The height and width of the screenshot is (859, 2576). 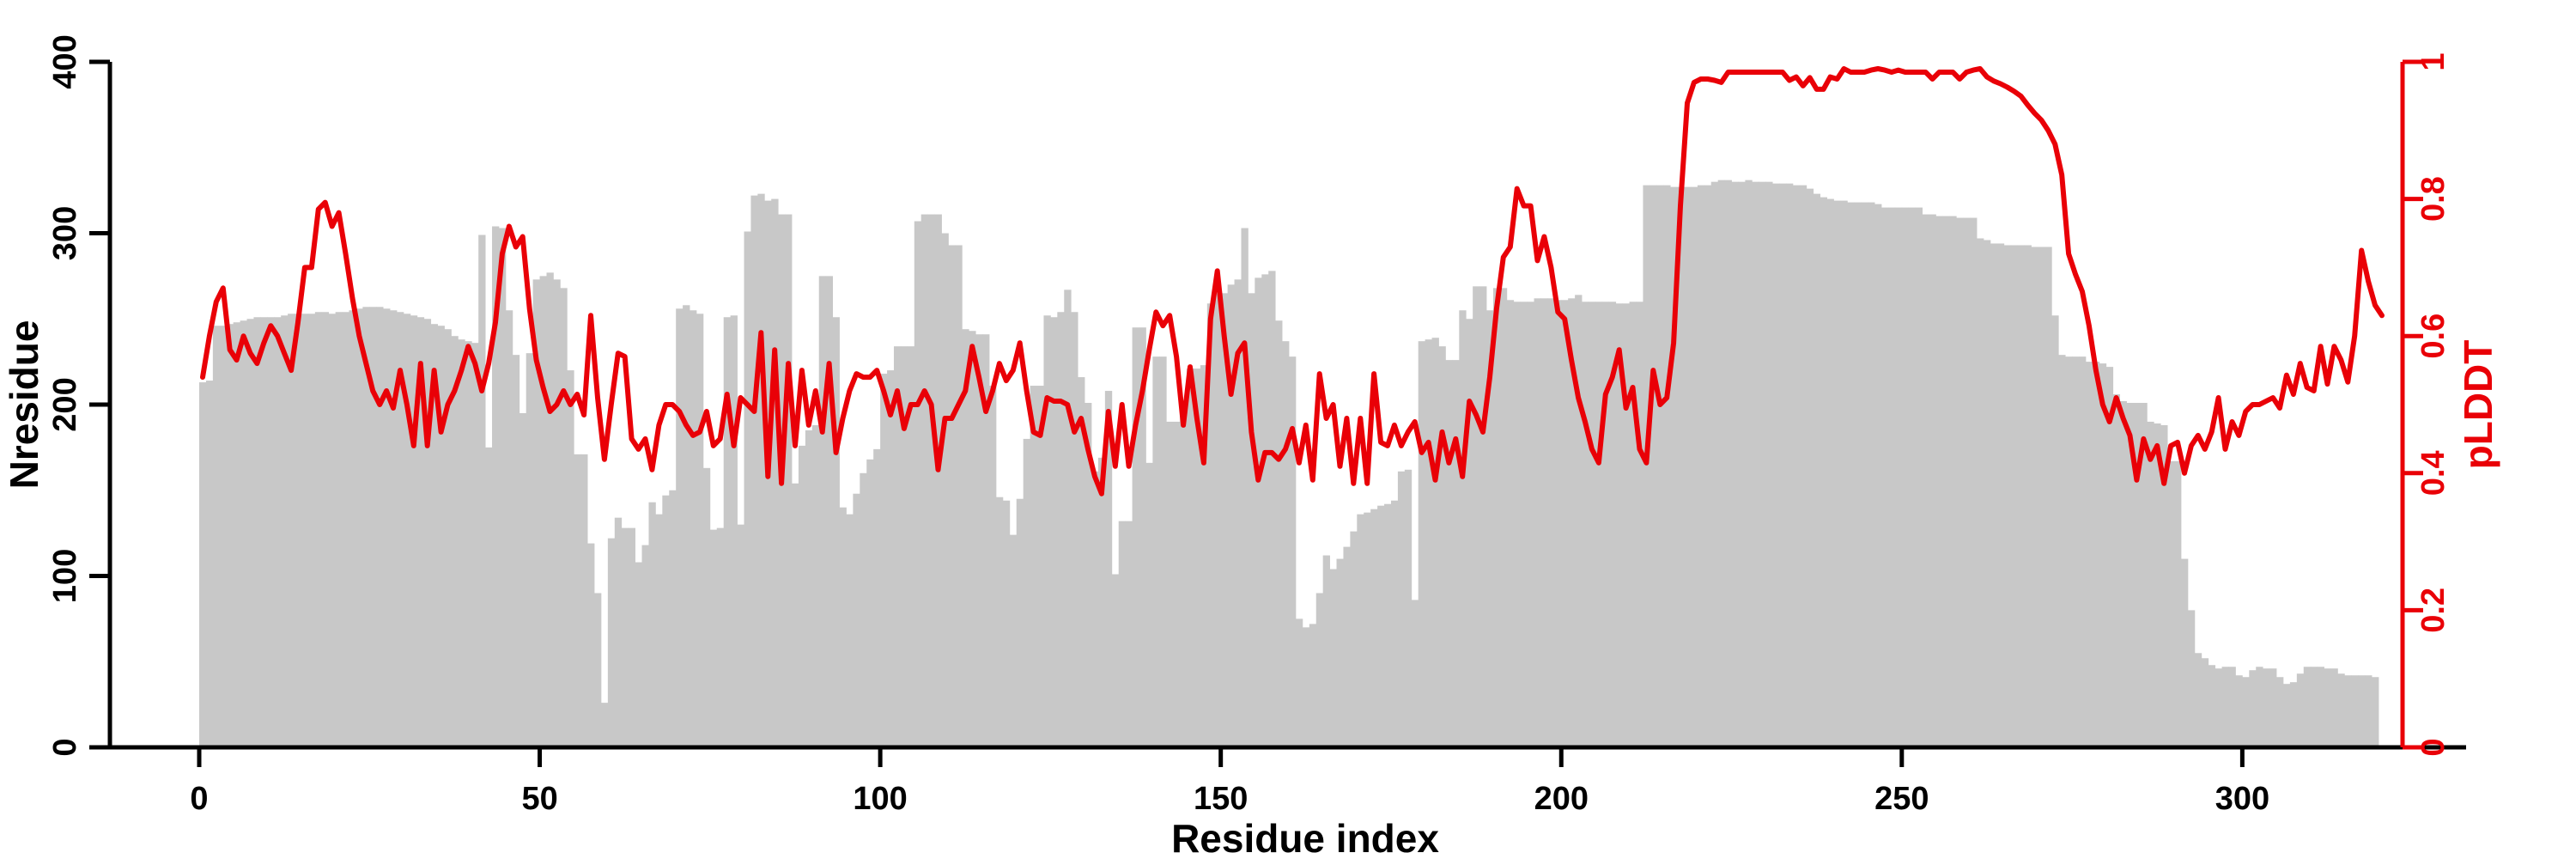 What do you see at coordinates (1221, 799) in the screenshot?
I see `x-tick-label: 150` at bounding box center [1221, 799].